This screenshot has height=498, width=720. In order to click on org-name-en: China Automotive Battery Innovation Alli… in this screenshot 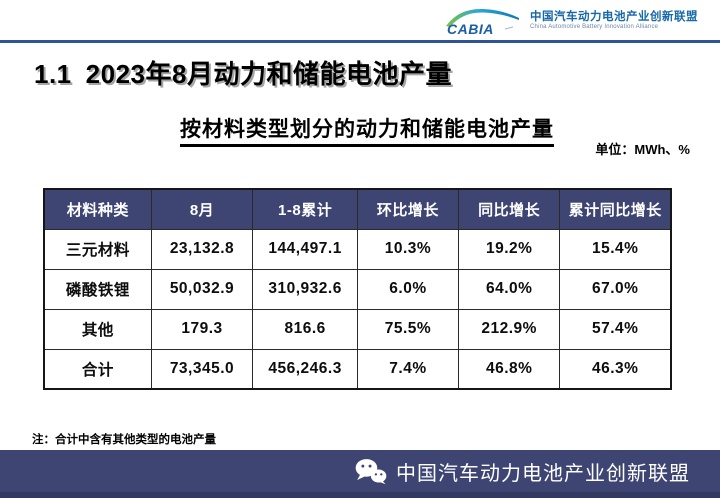, I will do `click(594, 27)`.